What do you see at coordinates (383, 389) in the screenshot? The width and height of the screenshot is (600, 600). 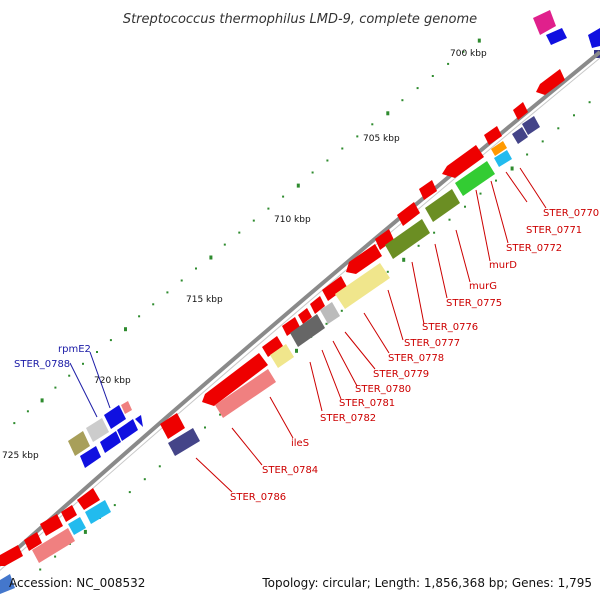 I see `gene-label: STER_0780` at bounding box center [383, 389].